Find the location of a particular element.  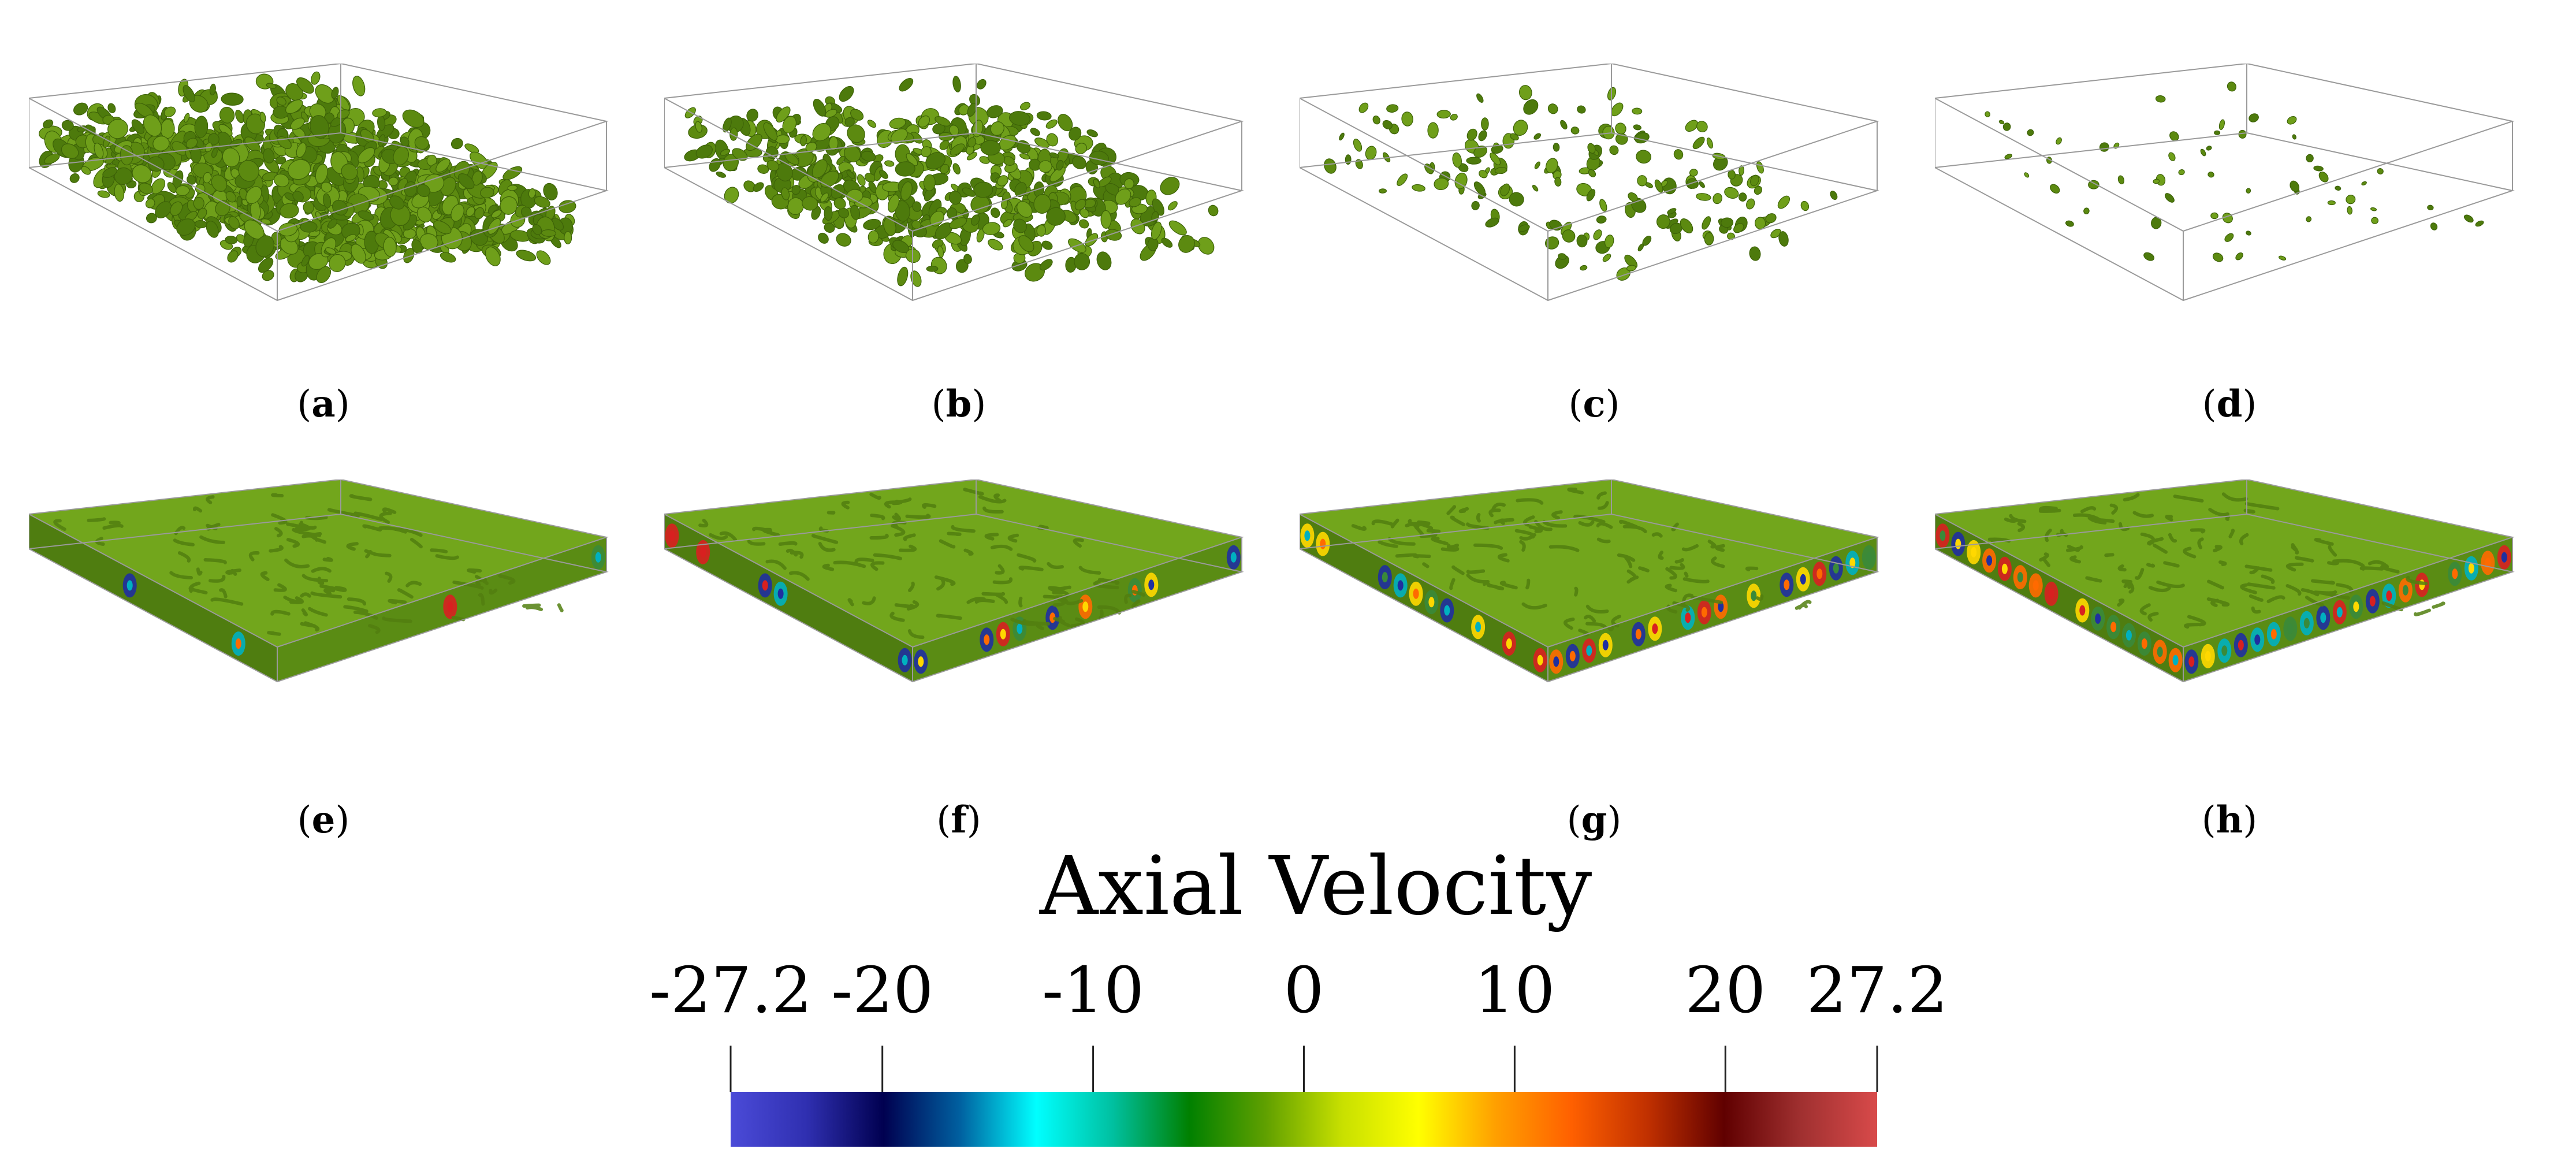

caption-b: (b) is located at coordinates (959, 404).